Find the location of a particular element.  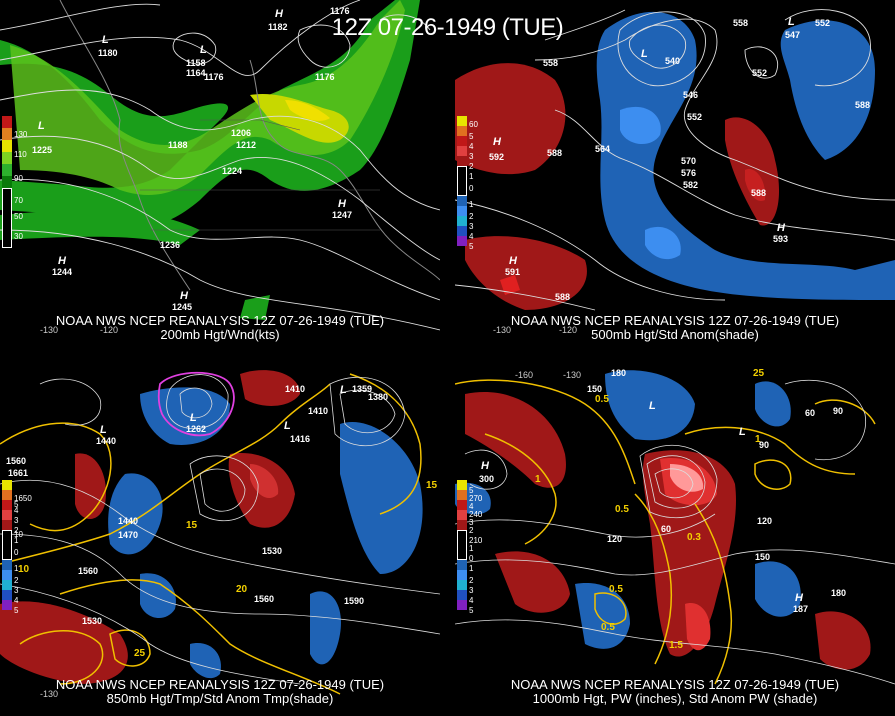

contour-label: 588 is located at coordinates (555, 153).